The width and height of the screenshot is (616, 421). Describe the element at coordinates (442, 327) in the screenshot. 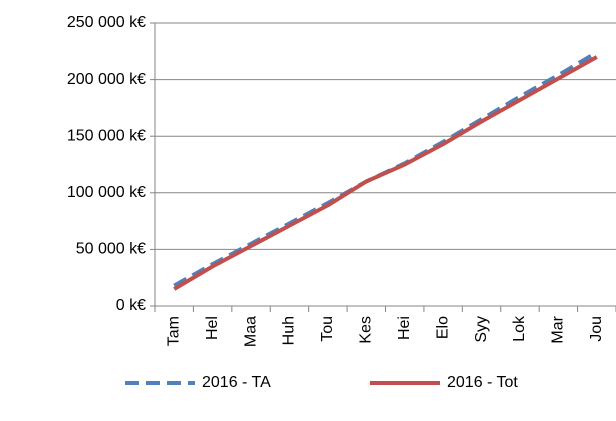

I see `x-tick-label: Elo` at that location.